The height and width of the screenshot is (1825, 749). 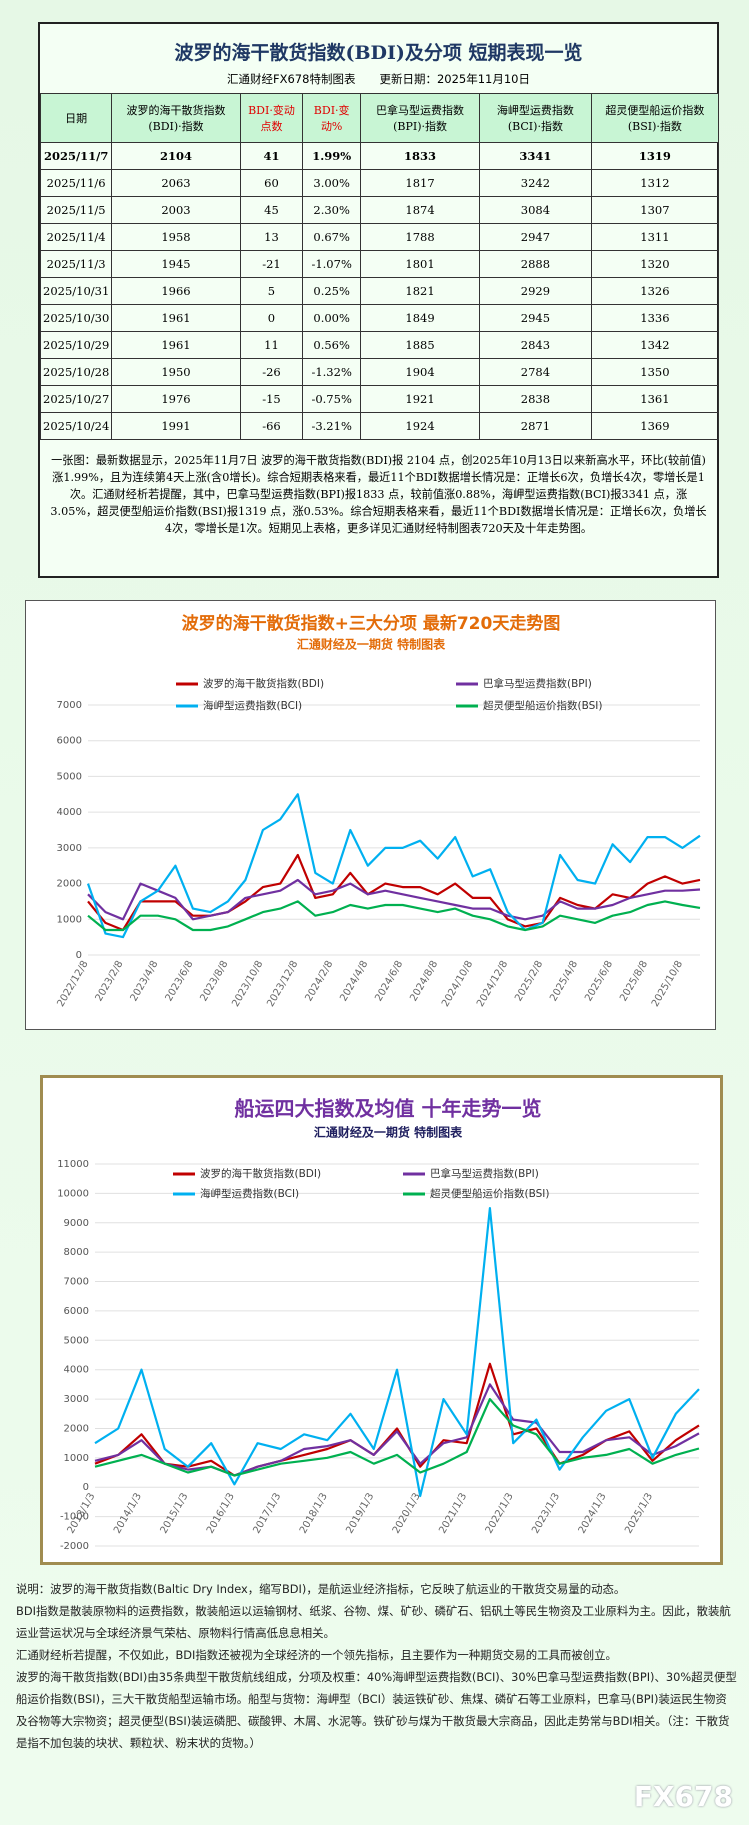 I want to click on table-row: 2025/11/3 1945 -21 -1.07% 1801 2888 1320, so click(x=379, y=264).